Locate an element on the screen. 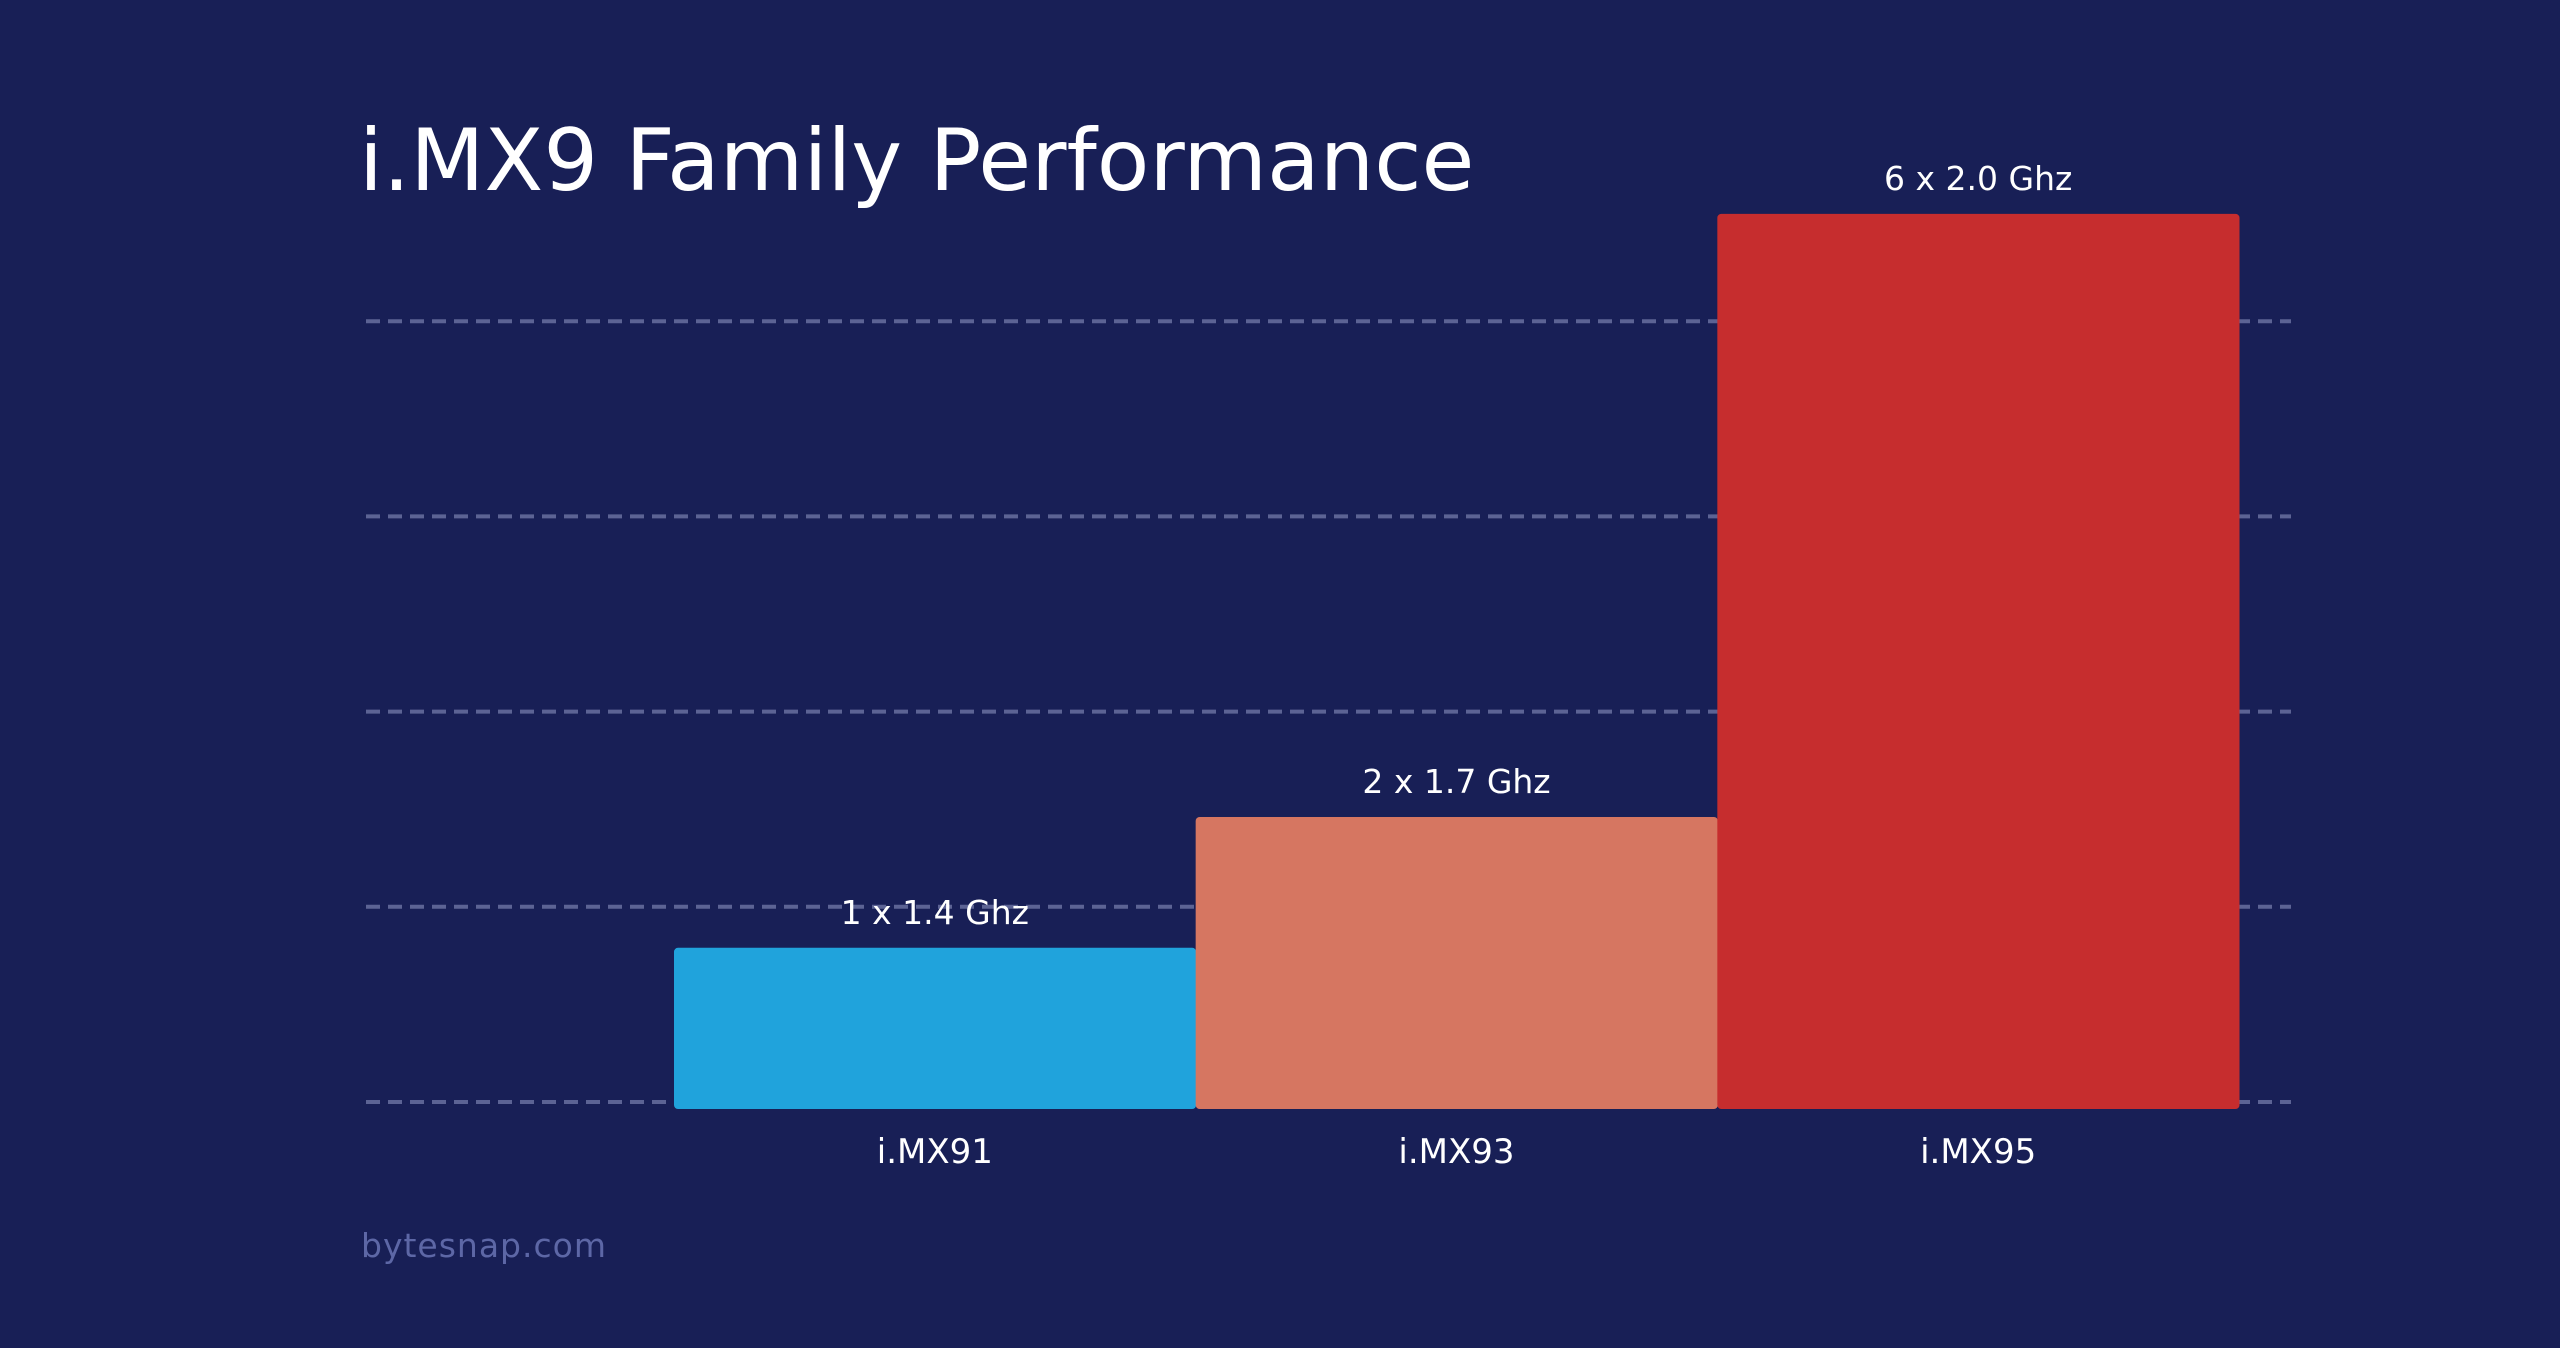  data-label: 2 x 1.7 Ghz is located at coordinates (1456, 781).